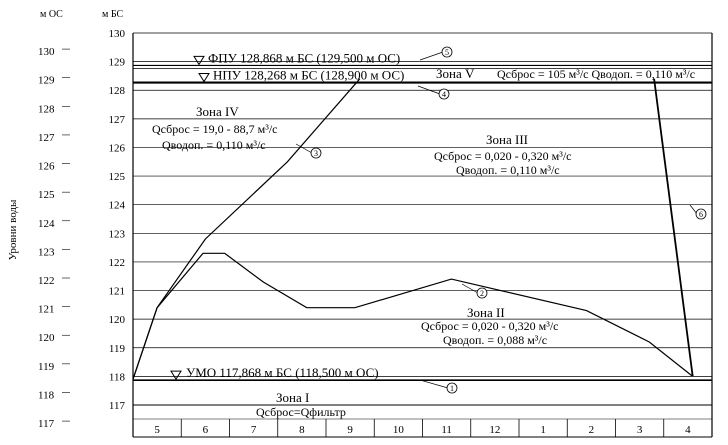 This screenshot has height=445, width=728. Describe the element at coordinates (304, 57) in the screenshot. I see `level-label-fpu: ФПУ 128,868 м БС (129,500 м ОС)` at that location.